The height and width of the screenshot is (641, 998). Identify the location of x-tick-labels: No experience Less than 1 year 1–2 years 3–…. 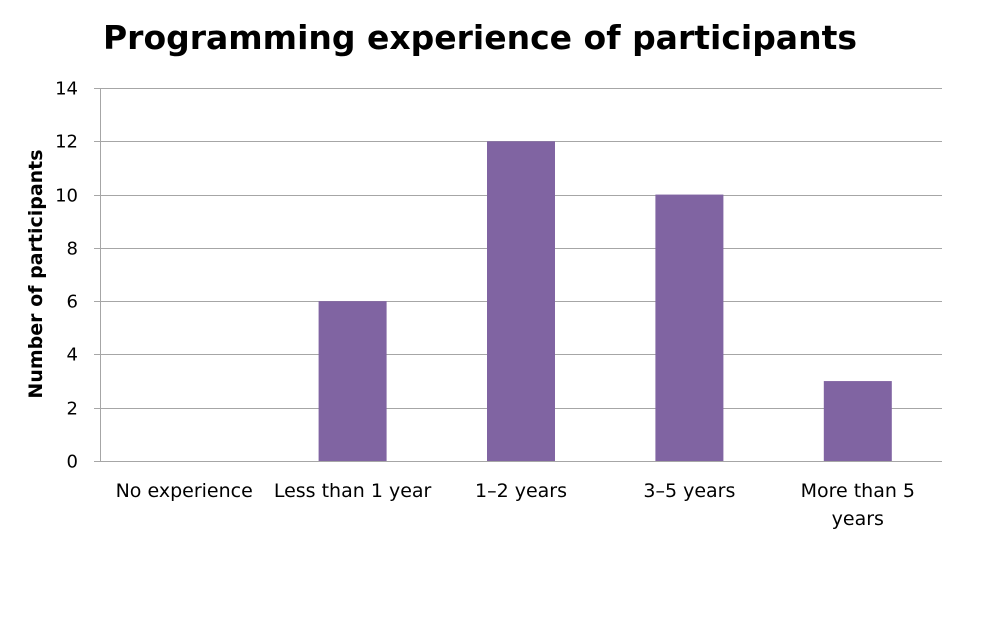
(515, 505).